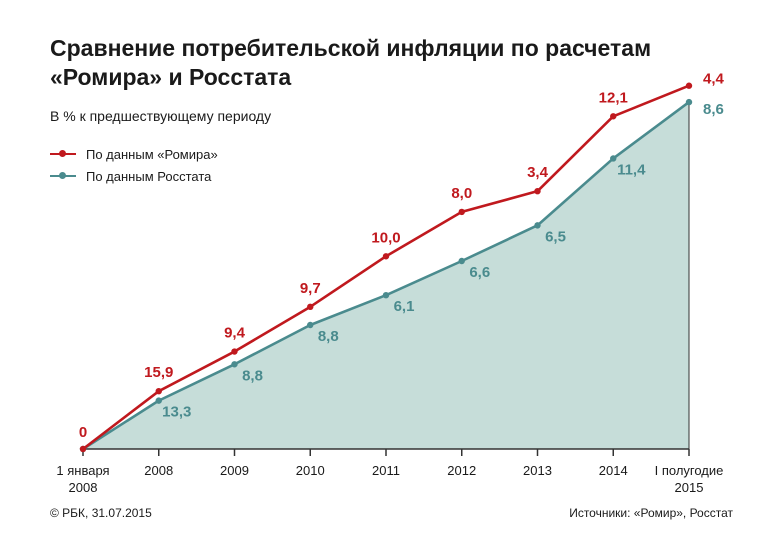 The height and width of the screenshot is (553, 773). I want to click on x-tick-label: 2011, so click(386, 470).